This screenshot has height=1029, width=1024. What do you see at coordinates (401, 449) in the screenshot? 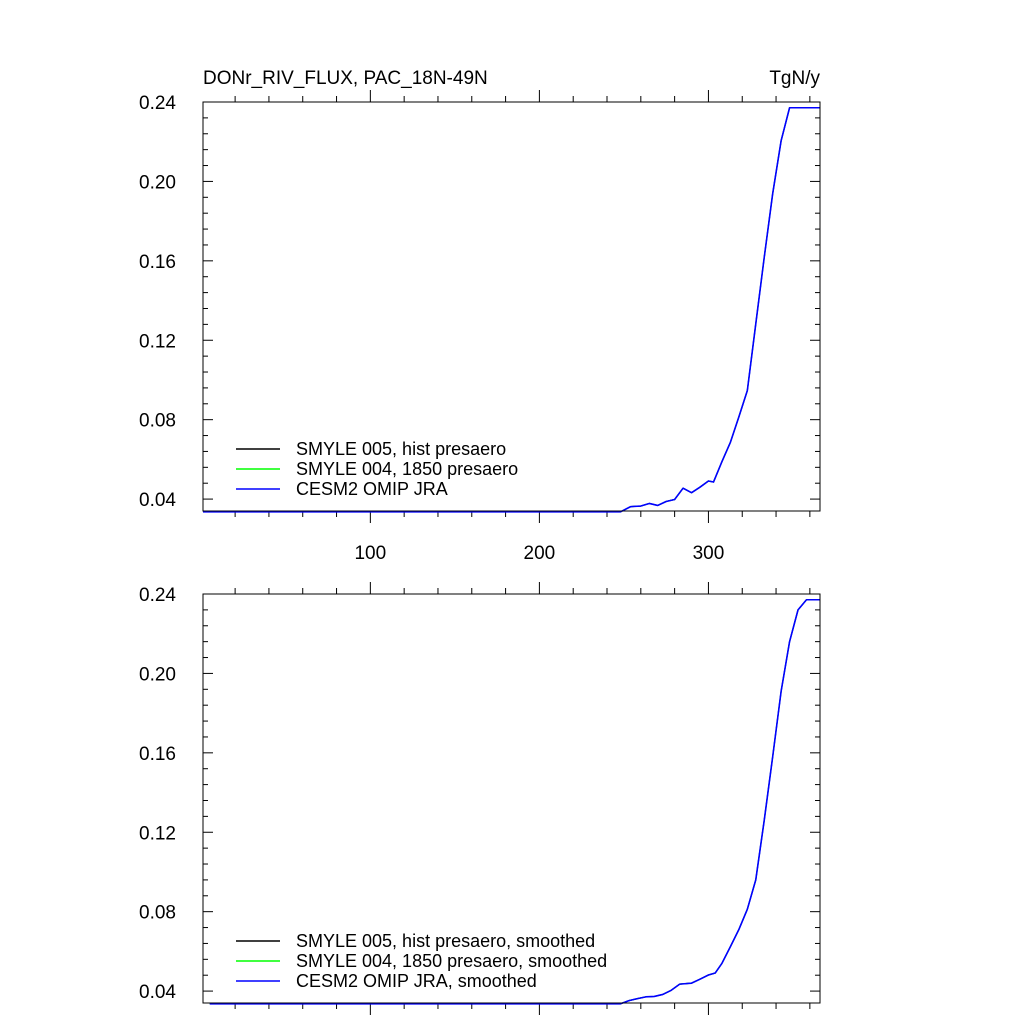
I see `legend-label: SMYLE 005, hist presaero` at bounding box center [401, 449].